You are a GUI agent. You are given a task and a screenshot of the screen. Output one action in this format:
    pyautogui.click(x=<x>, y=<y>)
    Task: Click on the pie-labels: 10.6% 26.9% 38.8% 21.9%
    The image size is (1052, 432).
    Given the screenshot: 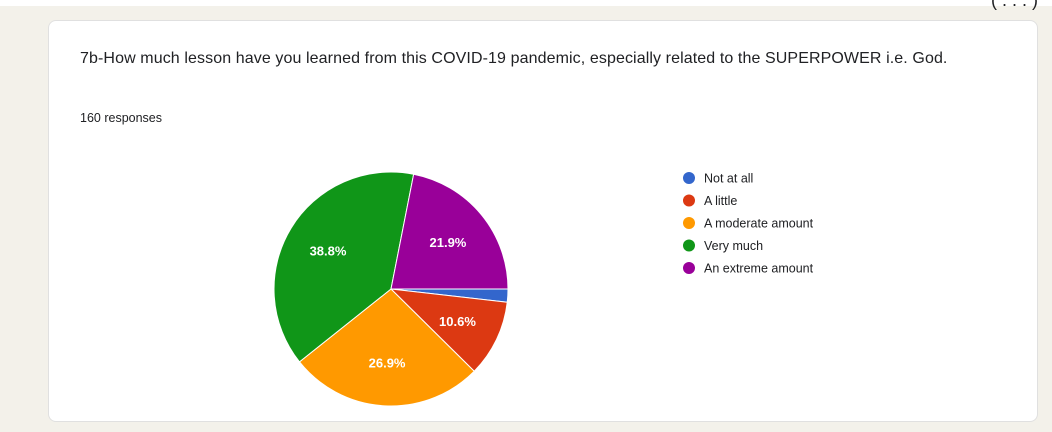 What is the action you would take?
    pyautogui.click(x=393, y=302)
    